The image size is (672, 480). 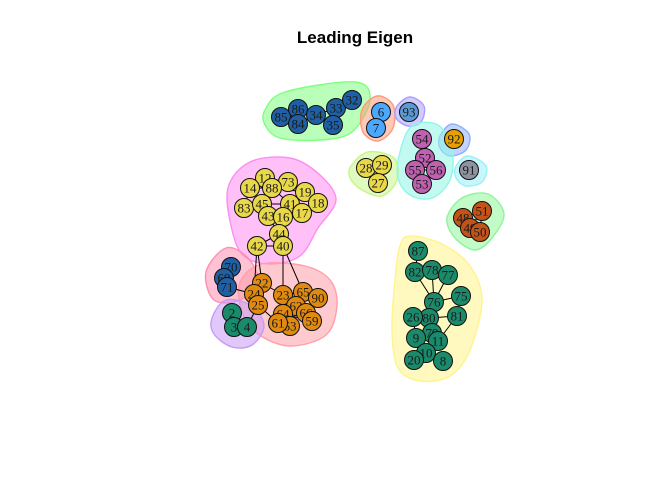 I want to click on node-81: 81, so click(x=457, y=316).